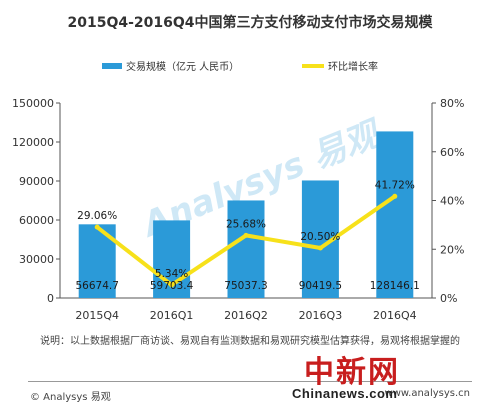 The image size is (500, 415). What do you see at coordinates (246, 315) in the screenshot?
I see `x-tick-label: 2016Q2` at bounding box center [246, 315].